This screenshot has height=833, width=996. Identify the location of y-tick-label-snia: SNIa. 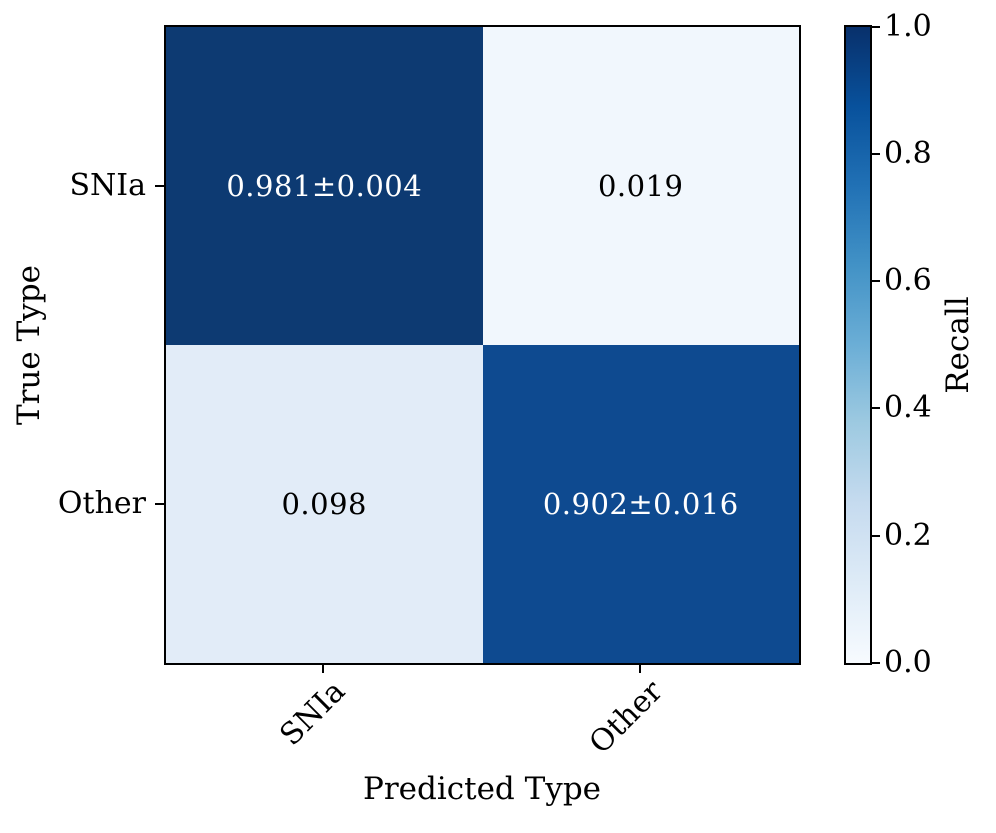
(107, 185).